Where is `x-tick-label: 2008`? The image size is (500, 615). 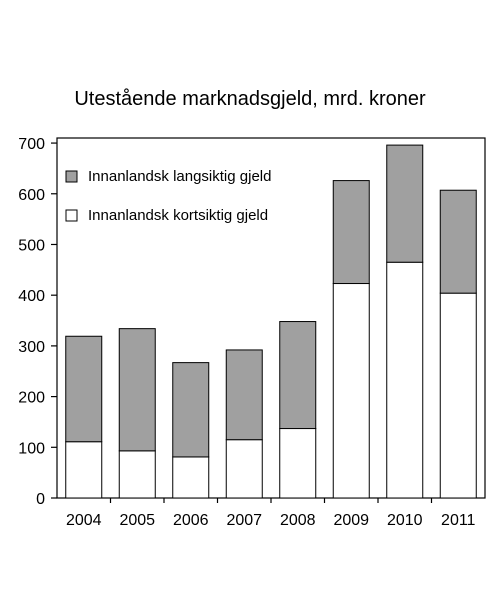
x-tick-label: 2008 is located at coordinates (298, 520).